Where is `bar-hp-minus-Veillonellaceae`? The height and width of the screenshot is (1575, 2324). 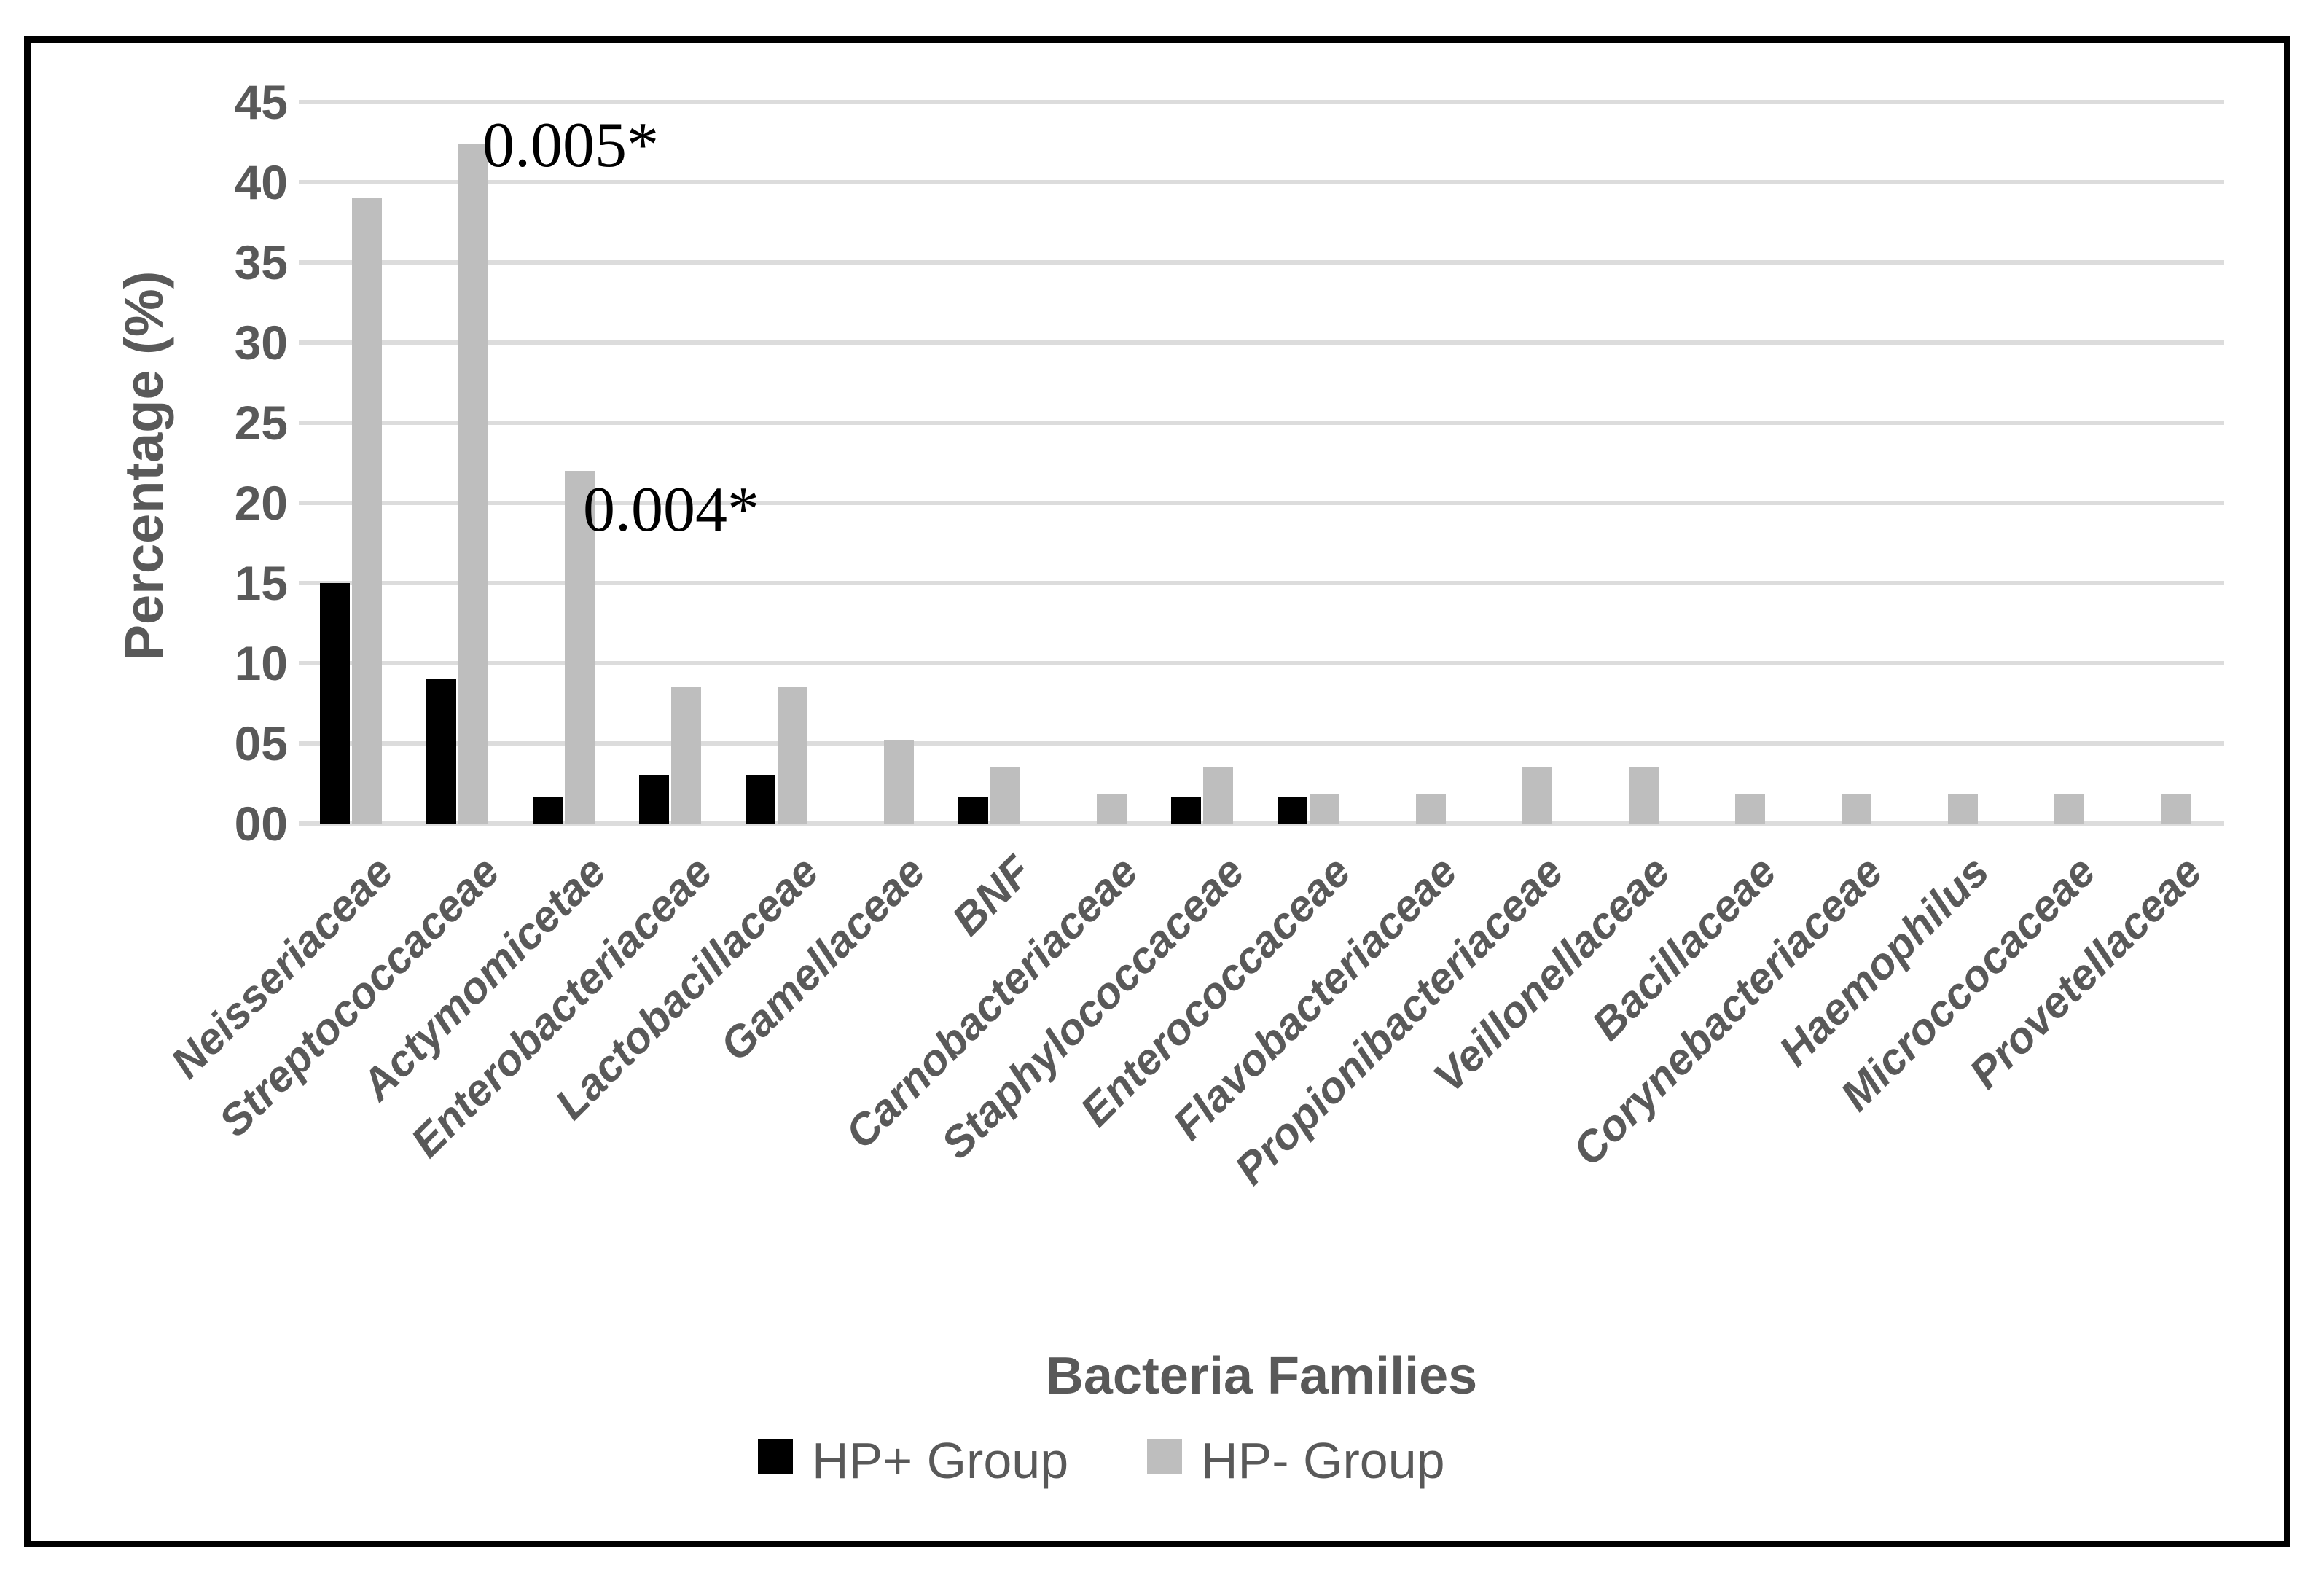
bar-hp-minus-Veillonellaceae is located at coordinates (1644, 795).